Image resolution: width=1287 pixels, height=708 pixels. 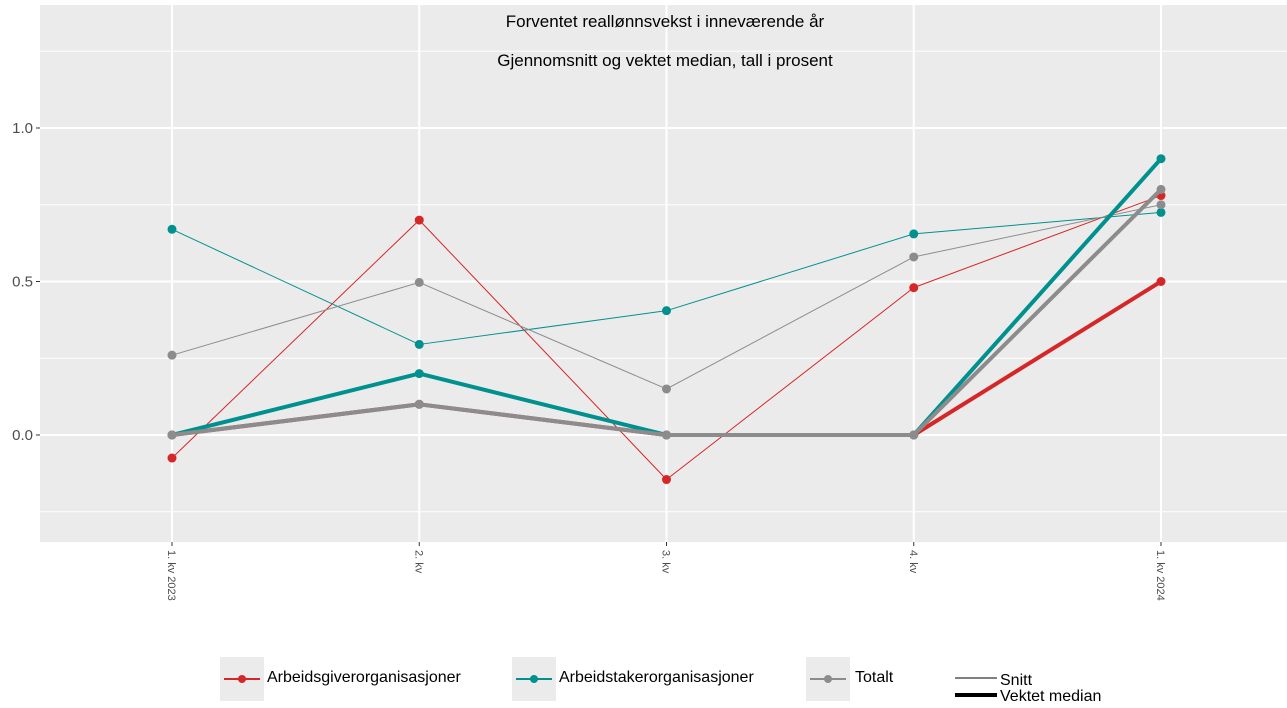 I want to click on x-axis: 1. kv 2023 2. kv 3. kv 4. kv 1. kv 2024, so click(x=665, y=571).